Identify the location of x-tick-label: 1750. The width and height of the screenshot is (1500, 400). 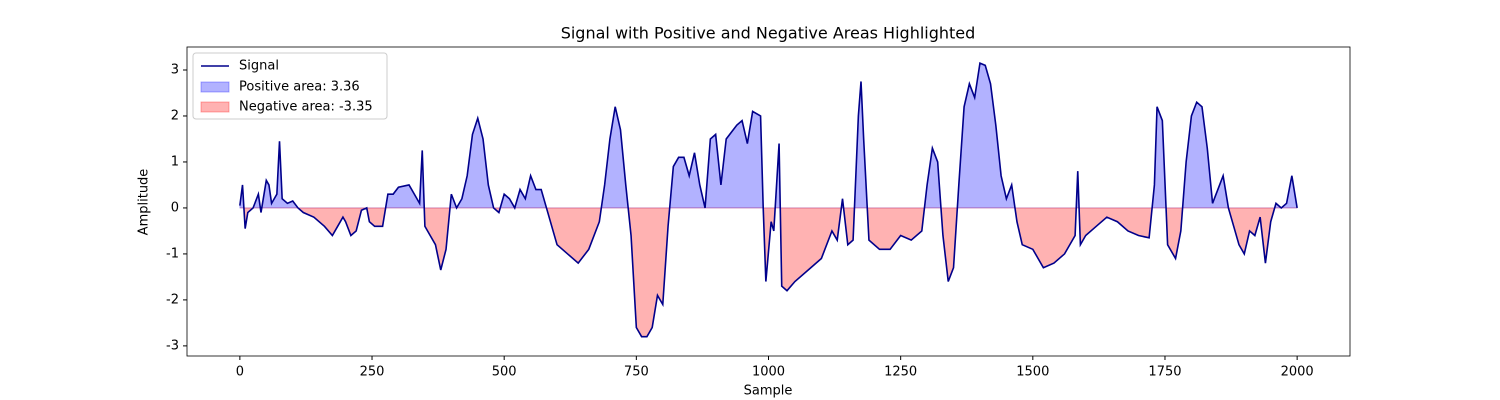
(1164, 372).